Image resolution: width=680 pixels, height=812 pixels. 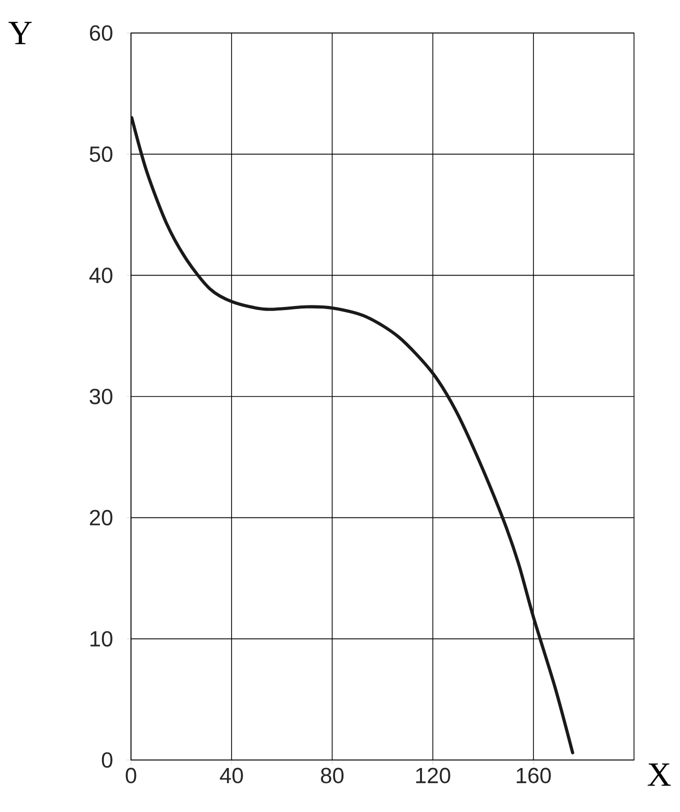 I want to click on x-axis-title: X, so click(x=659, y=775).